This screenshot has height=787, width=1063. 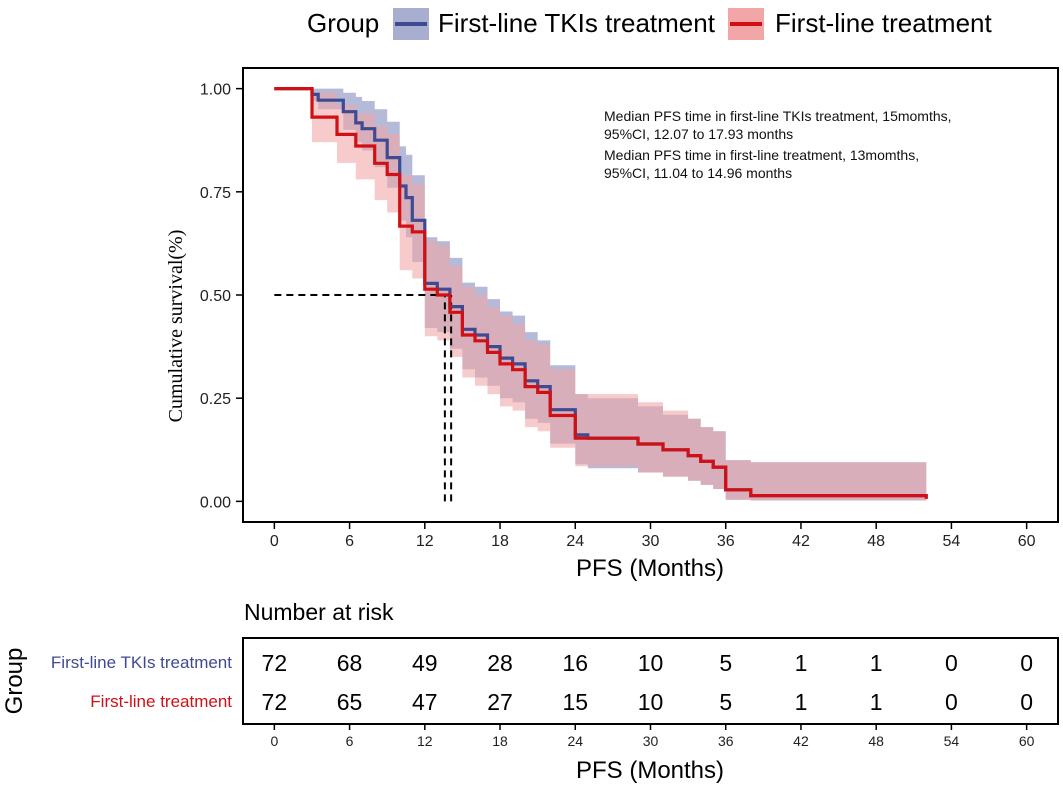 I want to click on risk-table-group-label: Group, so click(x=14, y=681).